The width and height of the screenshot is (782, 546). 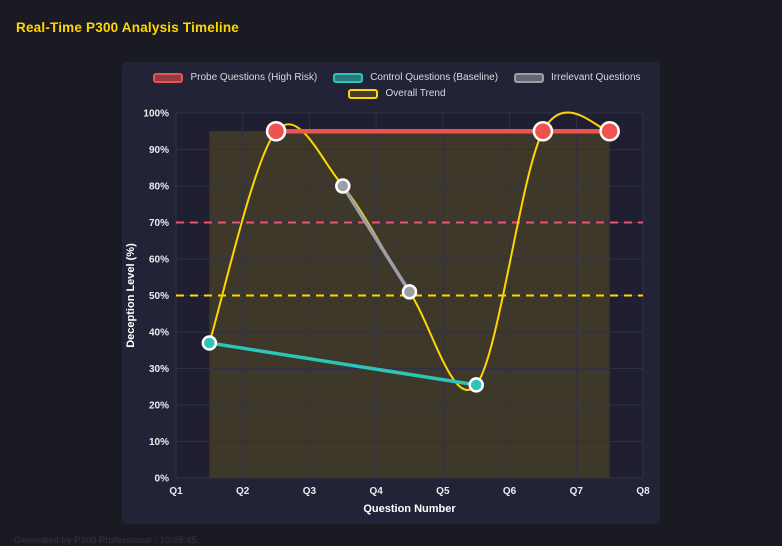 I want to click on svg-text: 20%, so click(x=159, y=406).